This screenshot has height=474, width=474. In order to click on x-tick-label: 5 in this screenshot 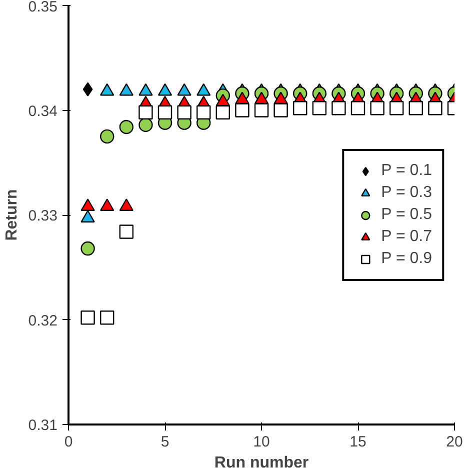, I will do `click(165, 442)`.